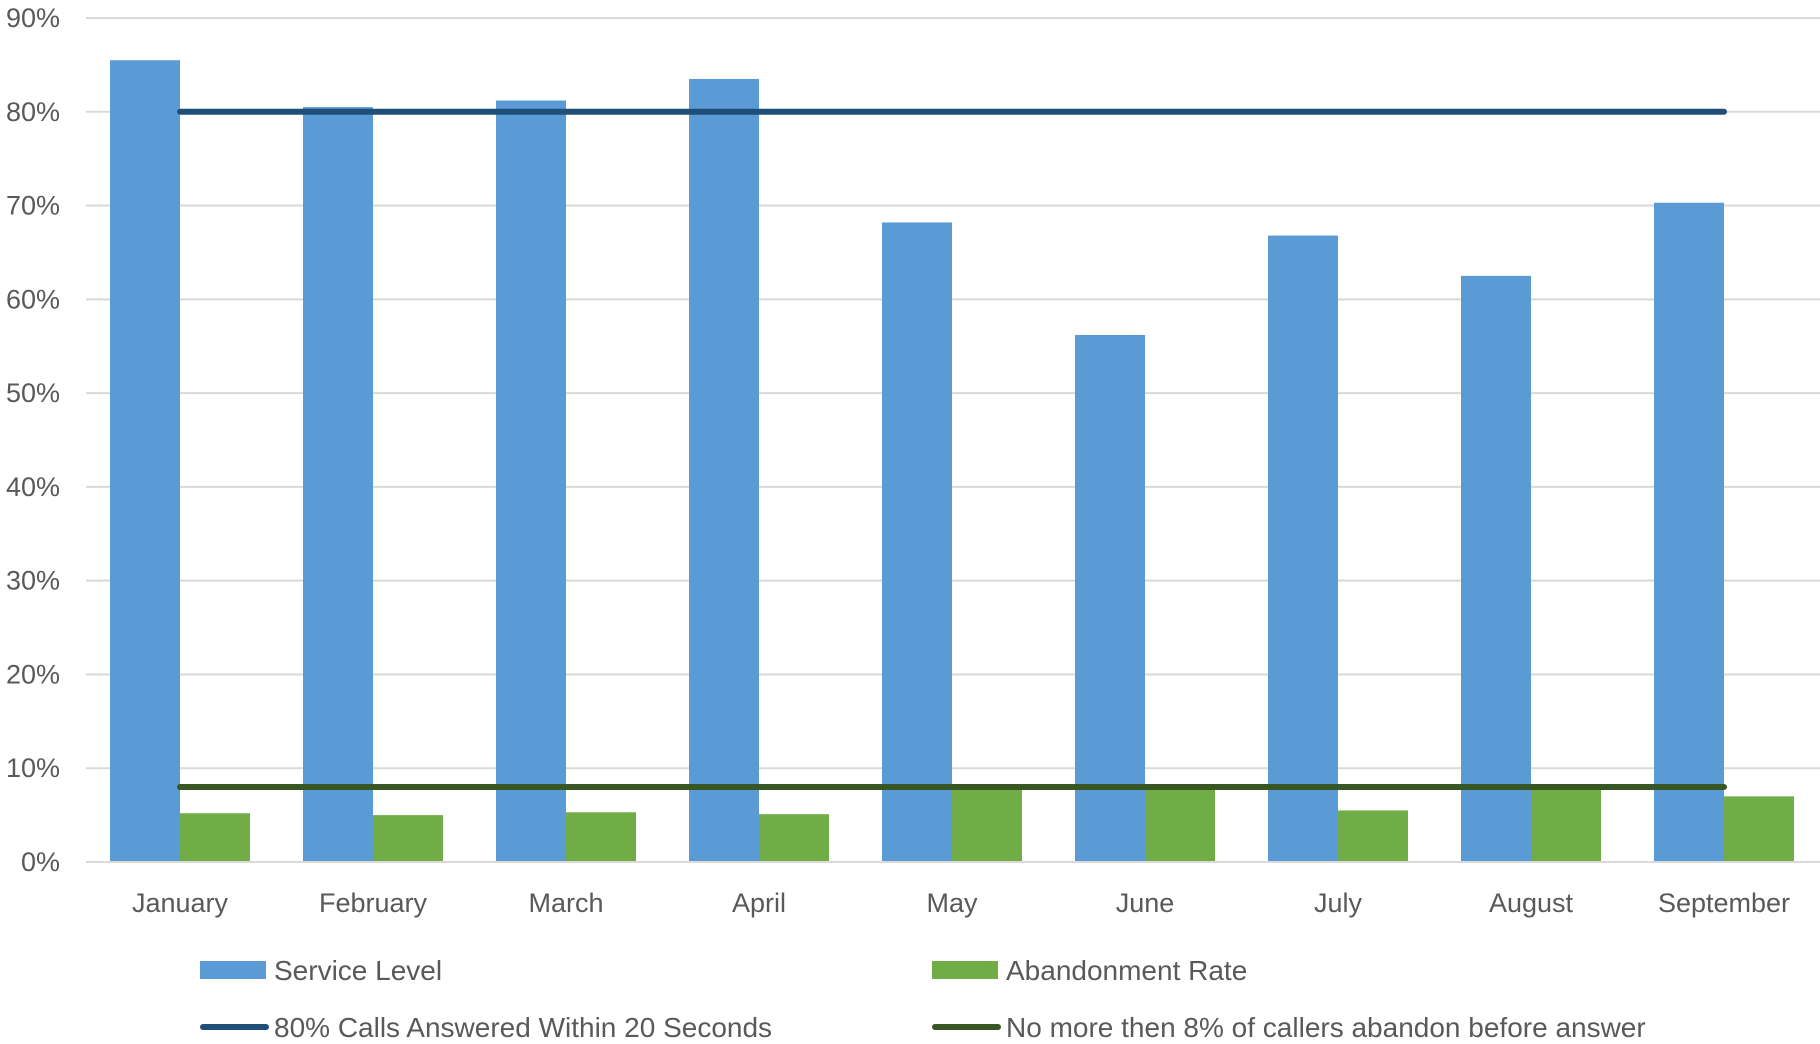 The image size is (1820, 1044). Describe the element at coordinates (33, 299) in the screenshot. I see `y-tick-label: 60%` at that location.